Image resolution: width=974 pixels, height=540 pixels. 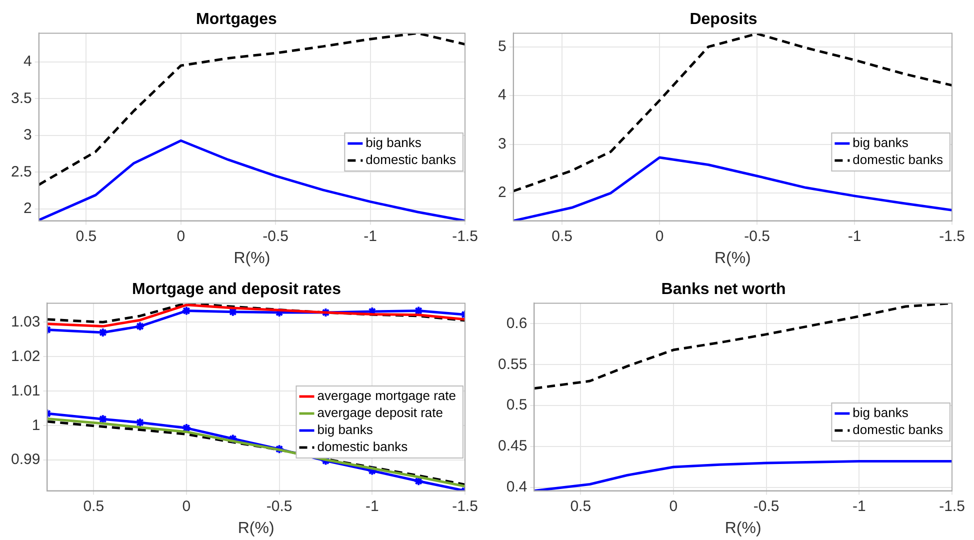 I want to click on y-tick-label: 0.55, so click(x=513, y=364).